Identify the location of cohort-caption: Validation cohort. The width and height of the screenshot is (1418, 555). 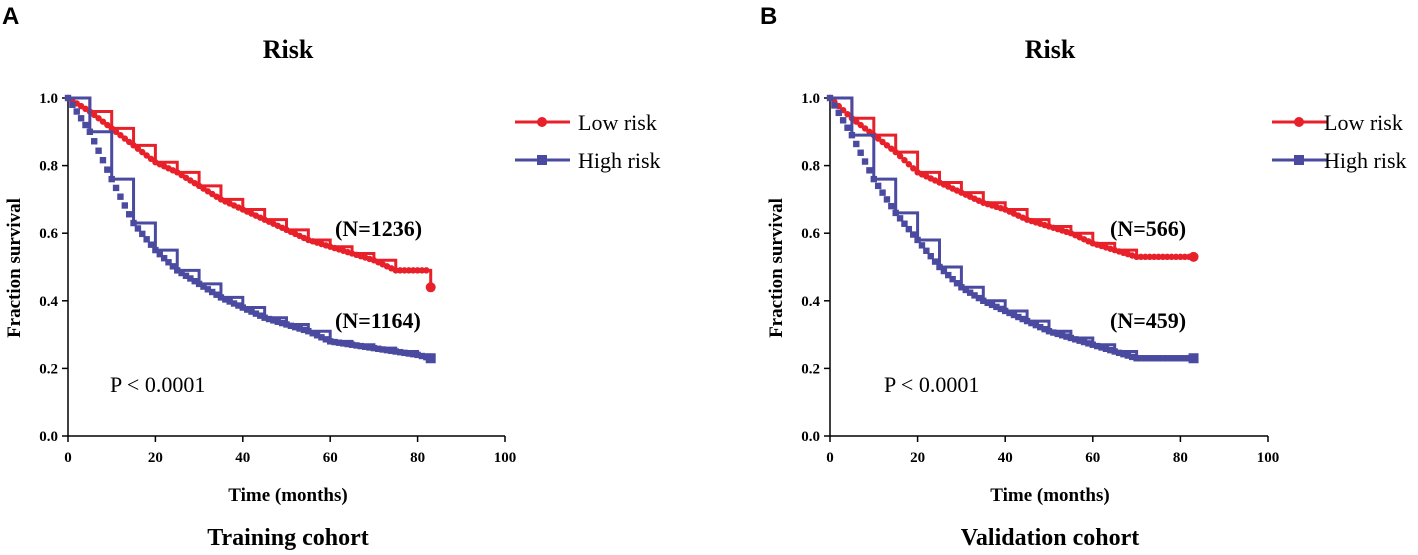
(1050, 538).